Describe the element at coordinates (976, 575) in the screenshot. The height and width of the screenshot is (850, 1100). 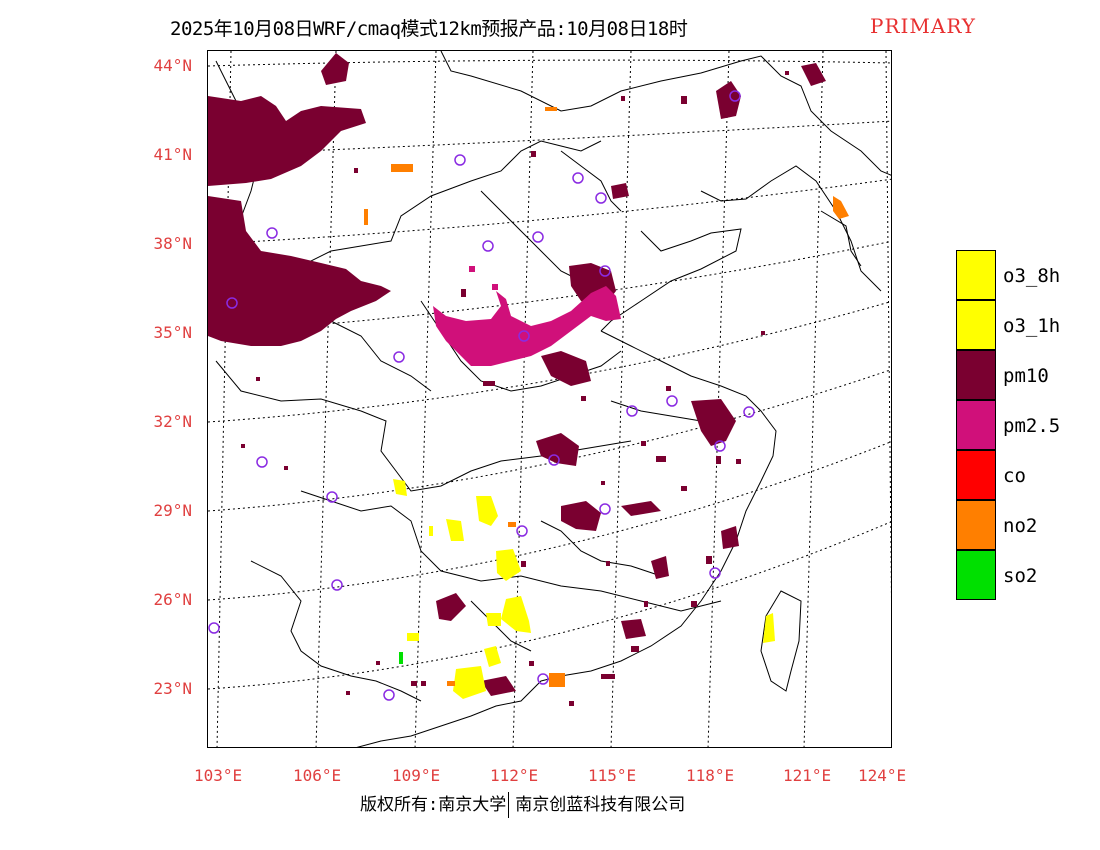
I see `legend-swatch-so2` at that location.